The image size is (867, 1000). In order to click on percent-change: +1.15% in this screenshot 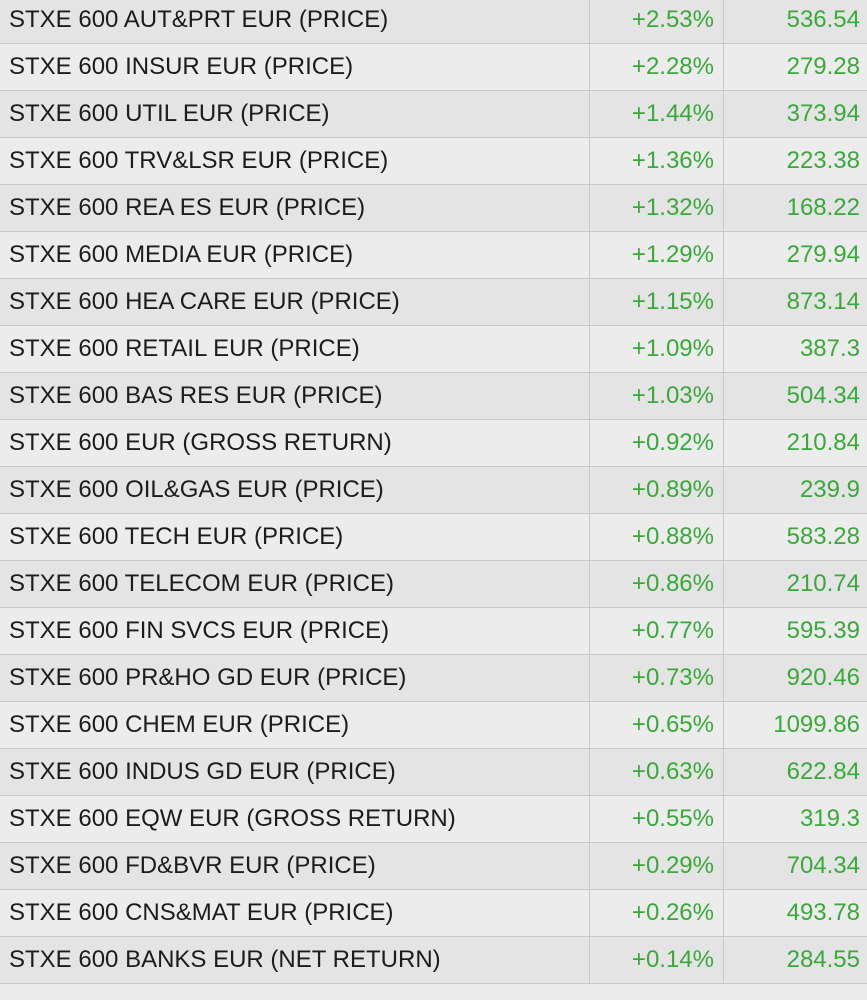, I will do `click(656, 302)`.